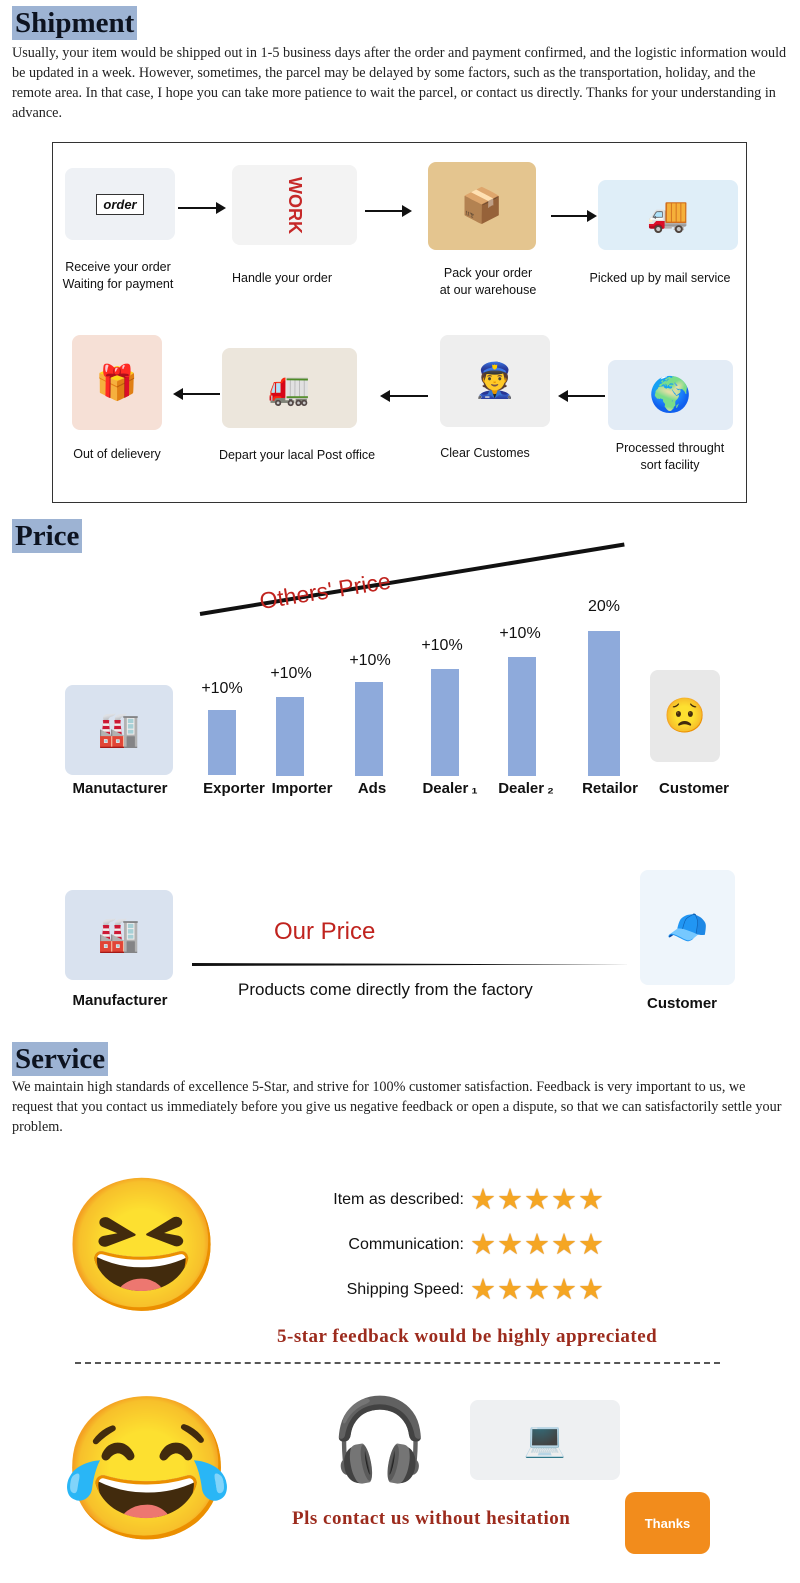  What do you see at coordinates (604, 703) in the screenshot?
I see `bar-retailer` at bounding box center [604, 703].